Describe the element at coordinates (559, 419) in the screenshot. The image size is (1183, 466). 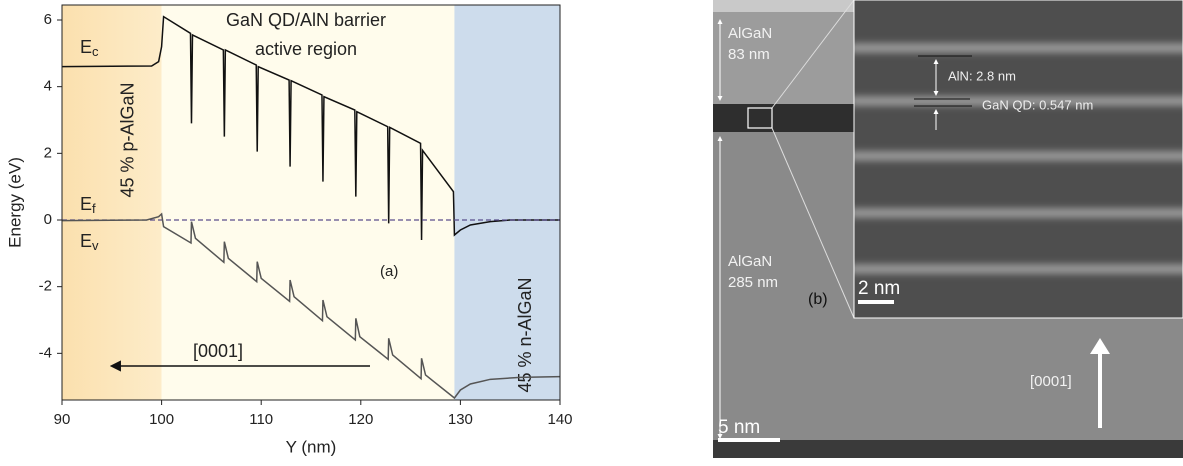
I see `x-tick-label: 140` at that location.